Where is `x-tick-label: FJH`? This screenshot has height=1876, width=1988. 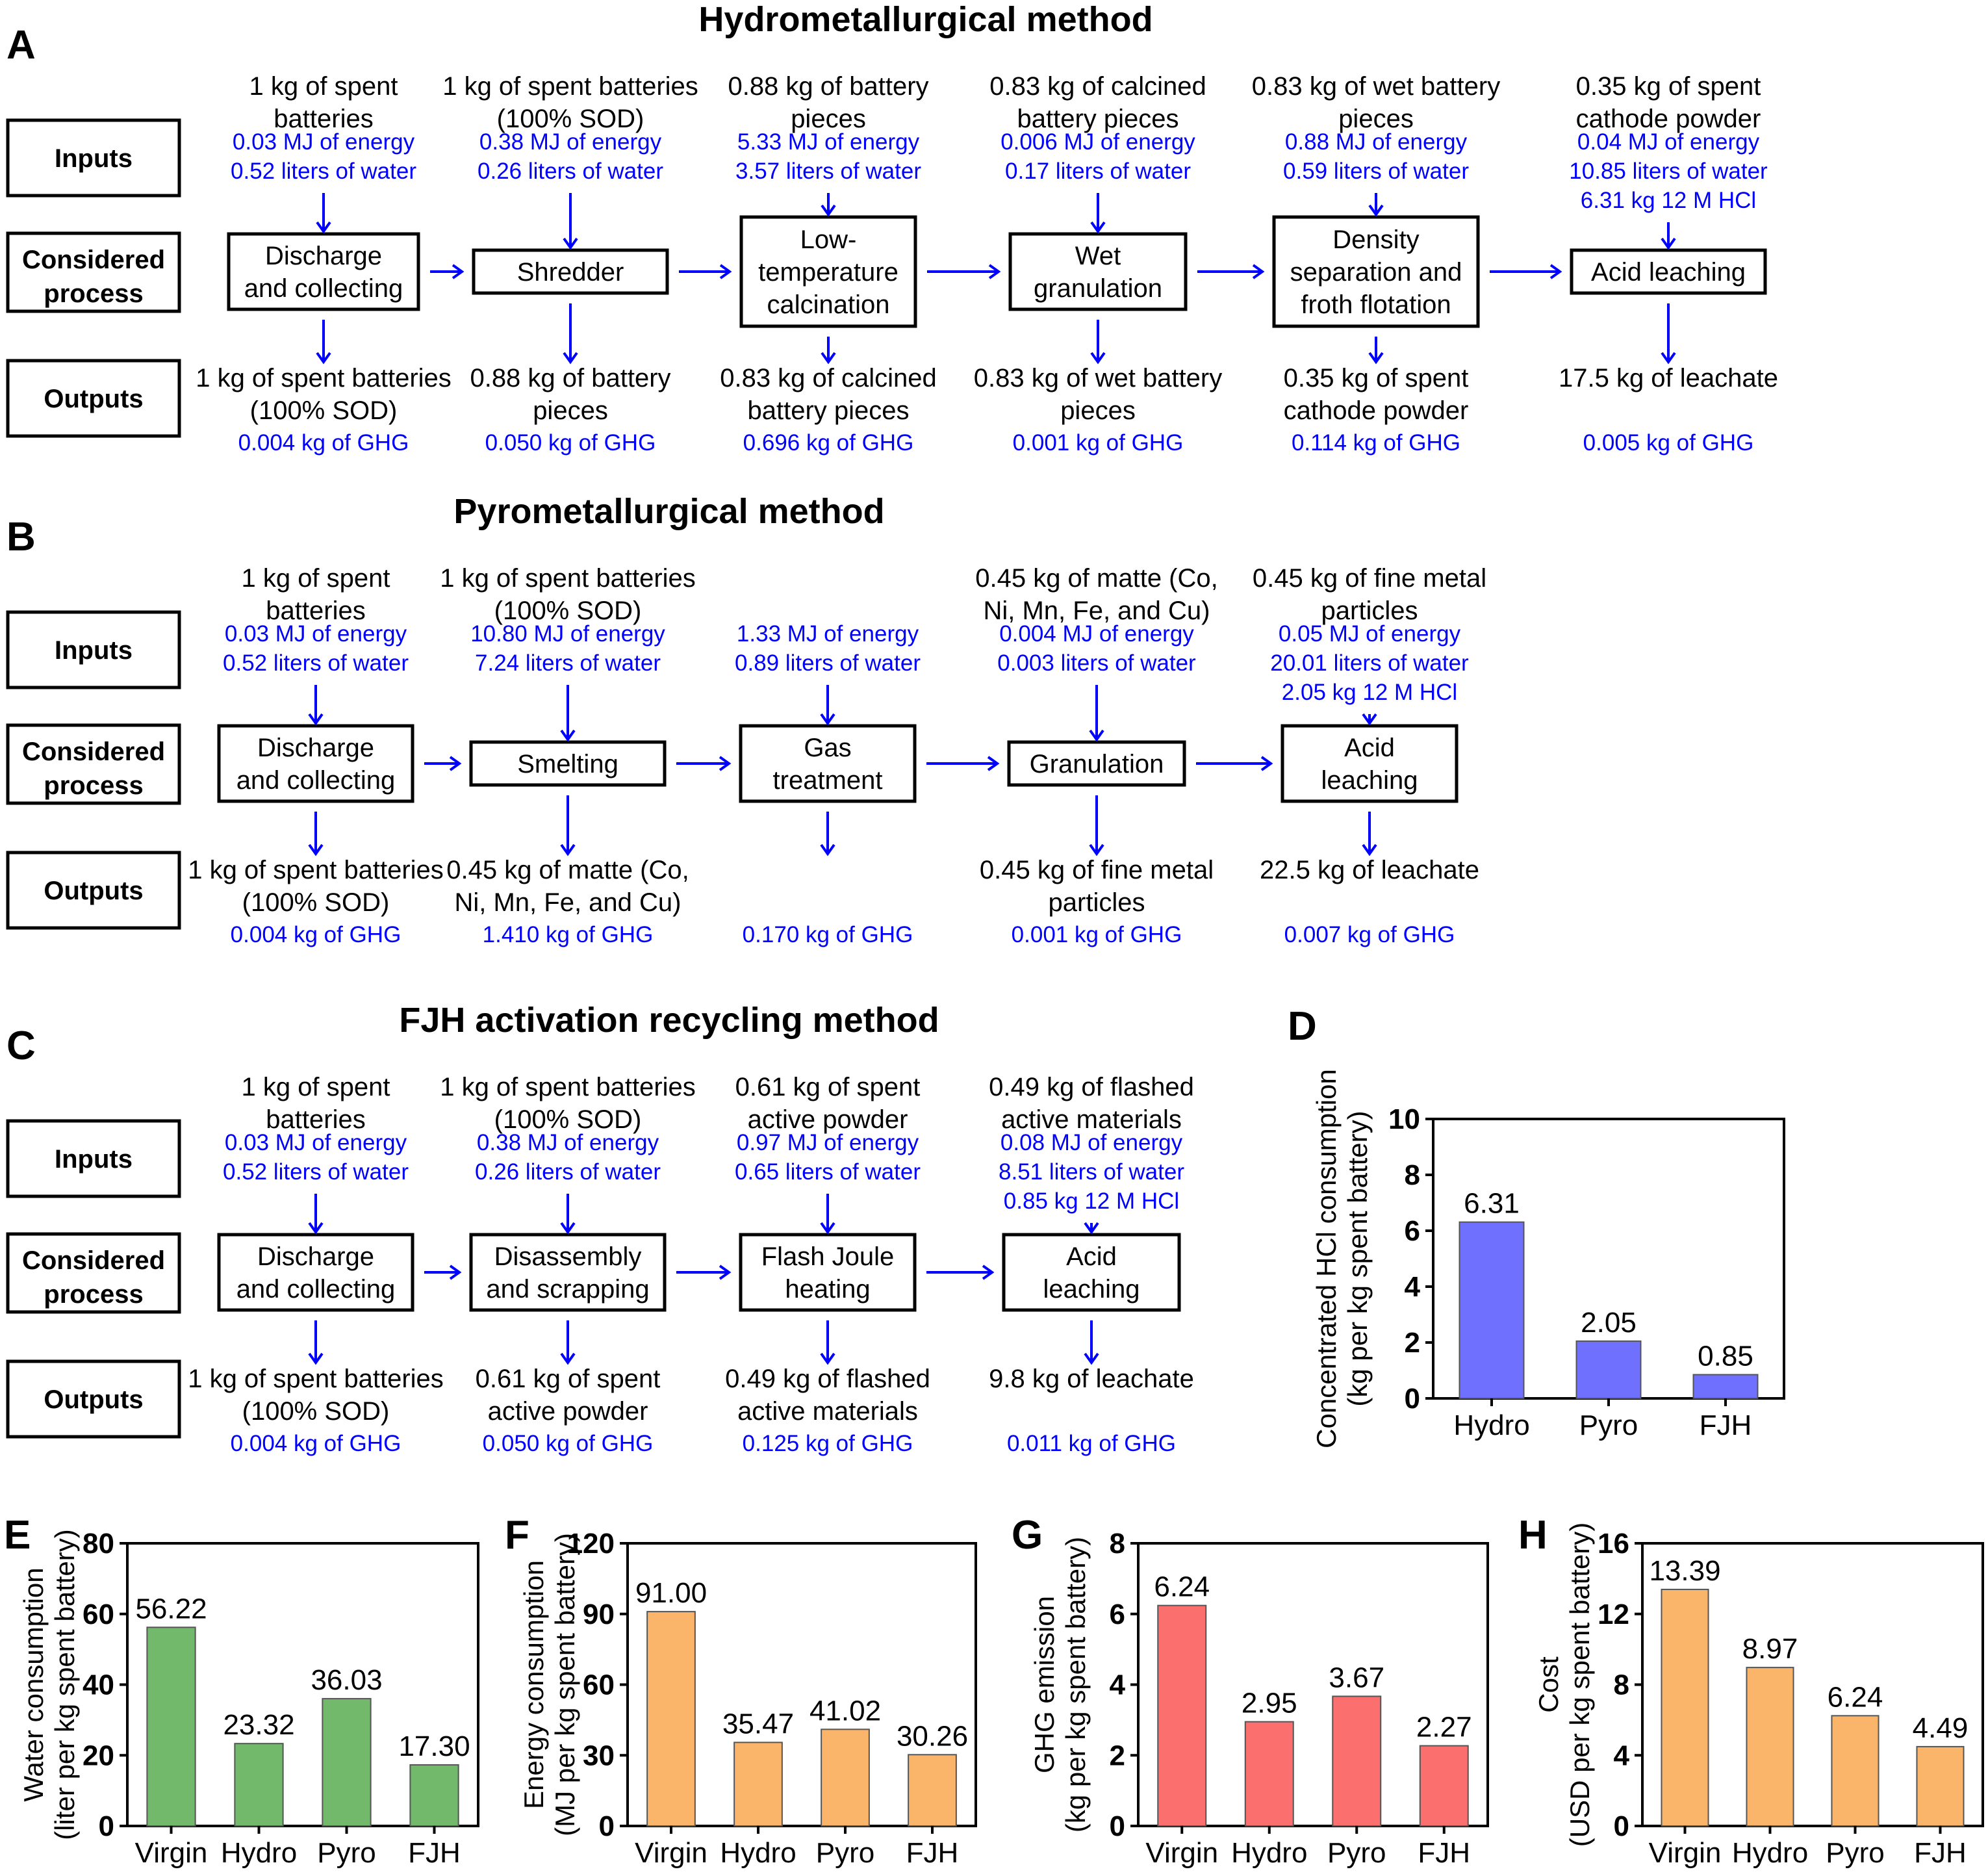 x-tick-label: FJH is located at coordinates (1726, 1425).